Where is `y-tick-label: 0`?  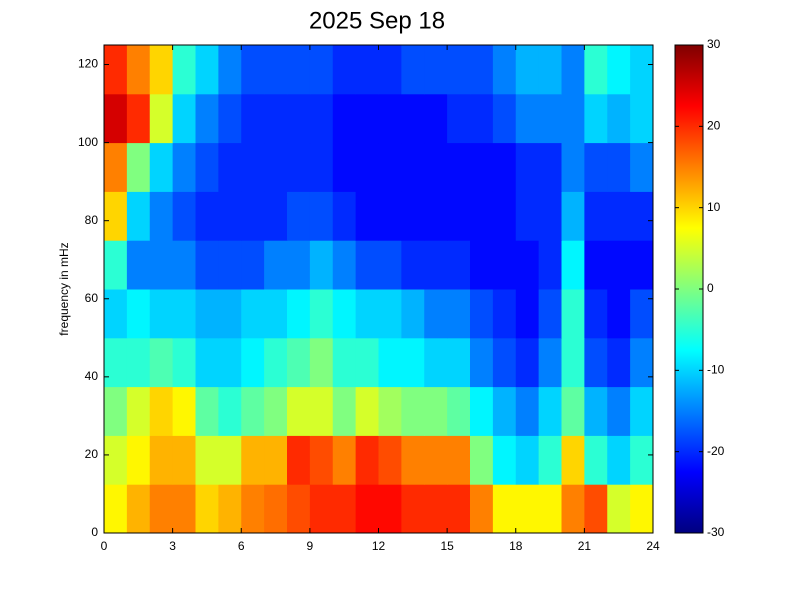
y-tick-label: 0 is located at coordinates (94, 532).